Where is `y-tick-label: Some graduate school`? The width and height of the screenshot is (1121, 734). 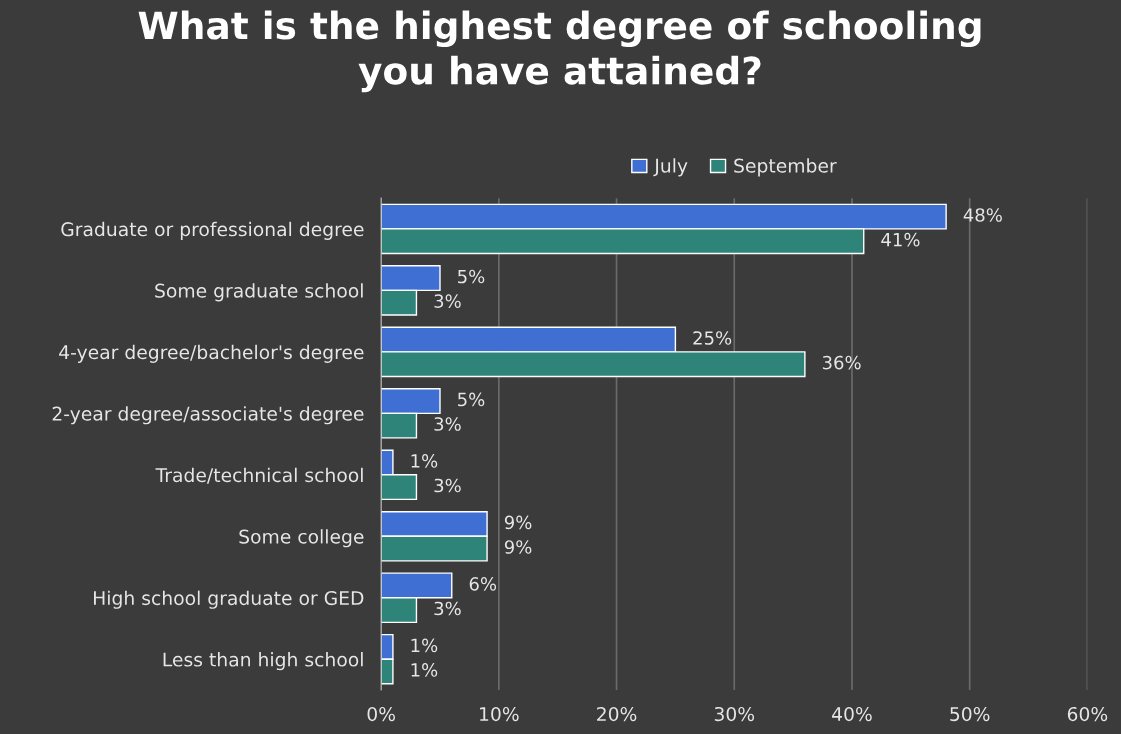
y-tick-label: Some graduate school is located at coordinates (259, 292).